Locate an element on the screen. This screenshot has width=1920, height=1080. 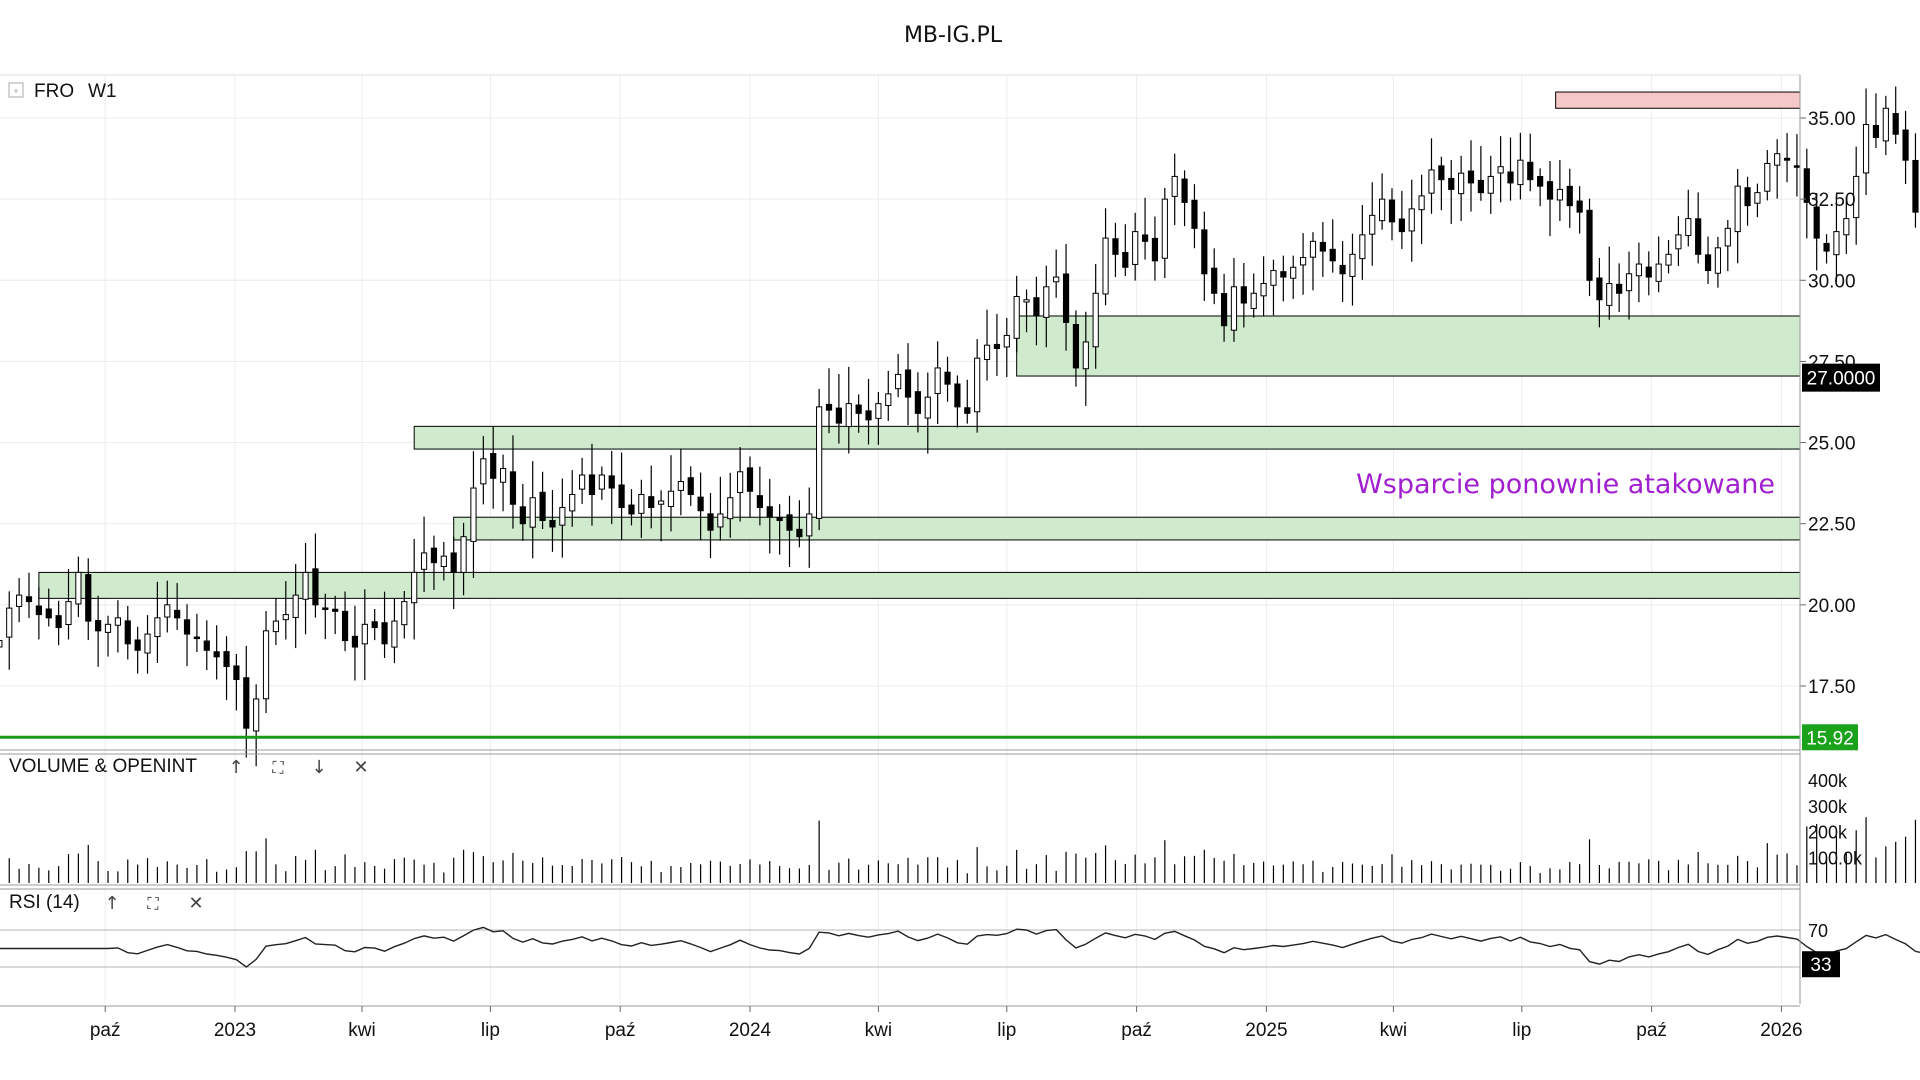
price-tick-label: 30.00 is located at coordinates (1832, 281).